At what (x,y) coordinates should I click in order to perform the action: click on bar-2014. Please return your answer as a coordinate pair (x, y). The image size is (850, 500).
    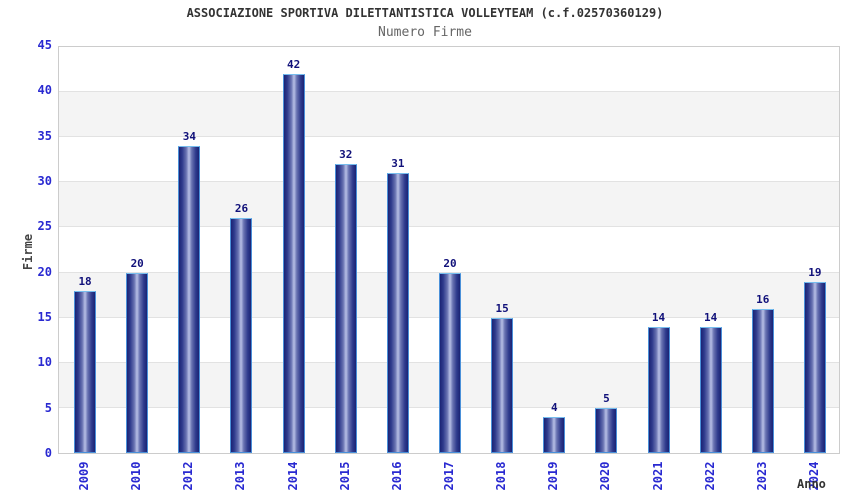
    Looking at the image, I should click on (293, 263).